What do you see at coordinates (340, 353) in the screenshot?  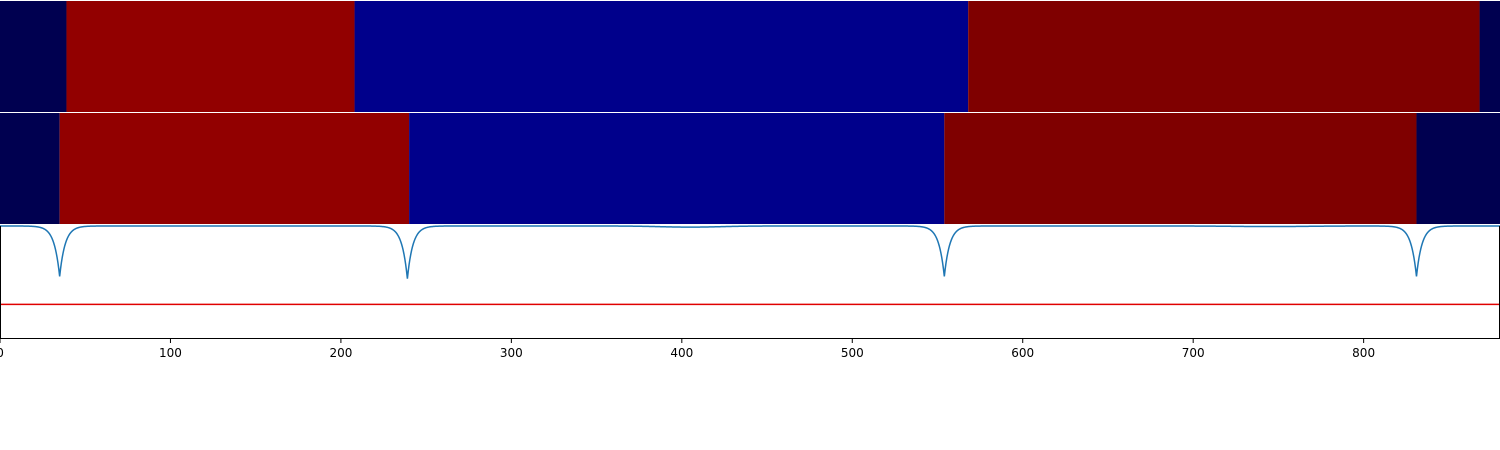 I see `x-tick-label: 200` at bounding box center [340, 353].